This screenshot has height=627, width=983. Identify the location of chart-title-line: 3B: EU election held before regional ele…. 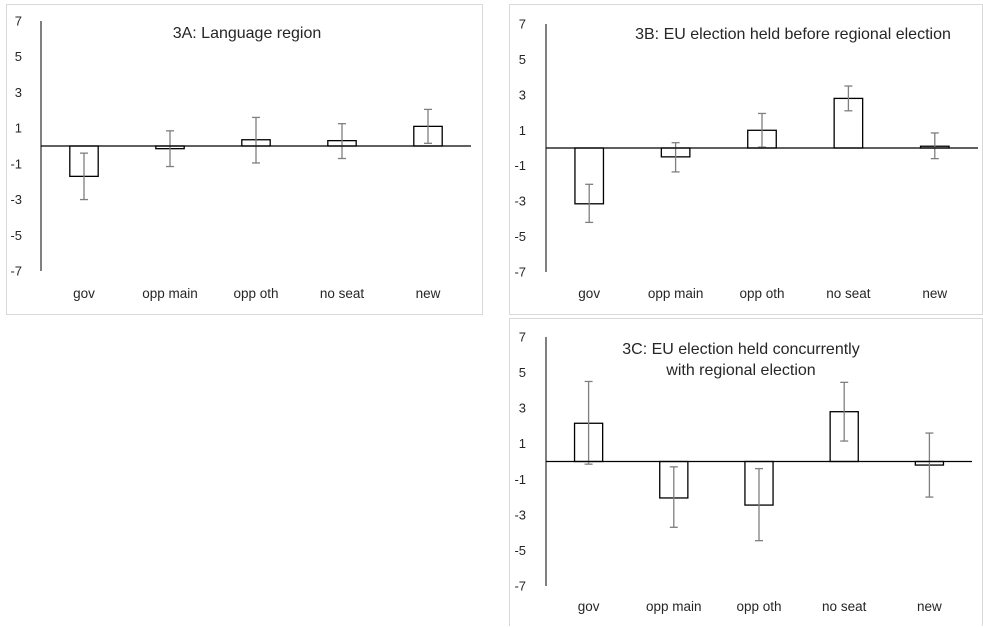
(793, 34).